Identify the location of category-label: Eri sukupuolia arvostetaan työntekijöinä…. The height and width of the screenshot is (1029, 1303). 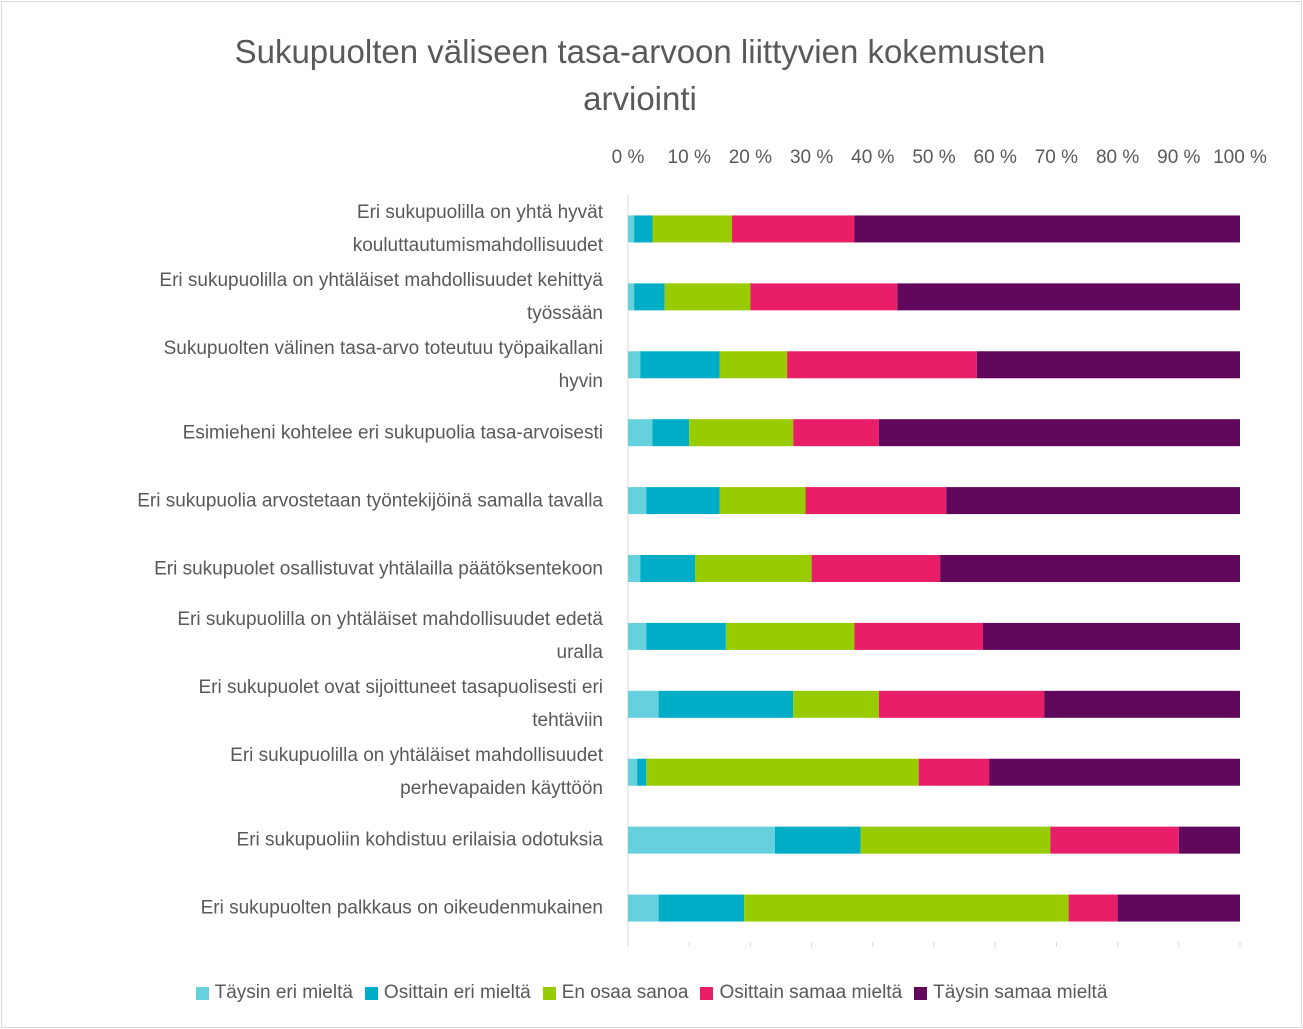
(370, 501).